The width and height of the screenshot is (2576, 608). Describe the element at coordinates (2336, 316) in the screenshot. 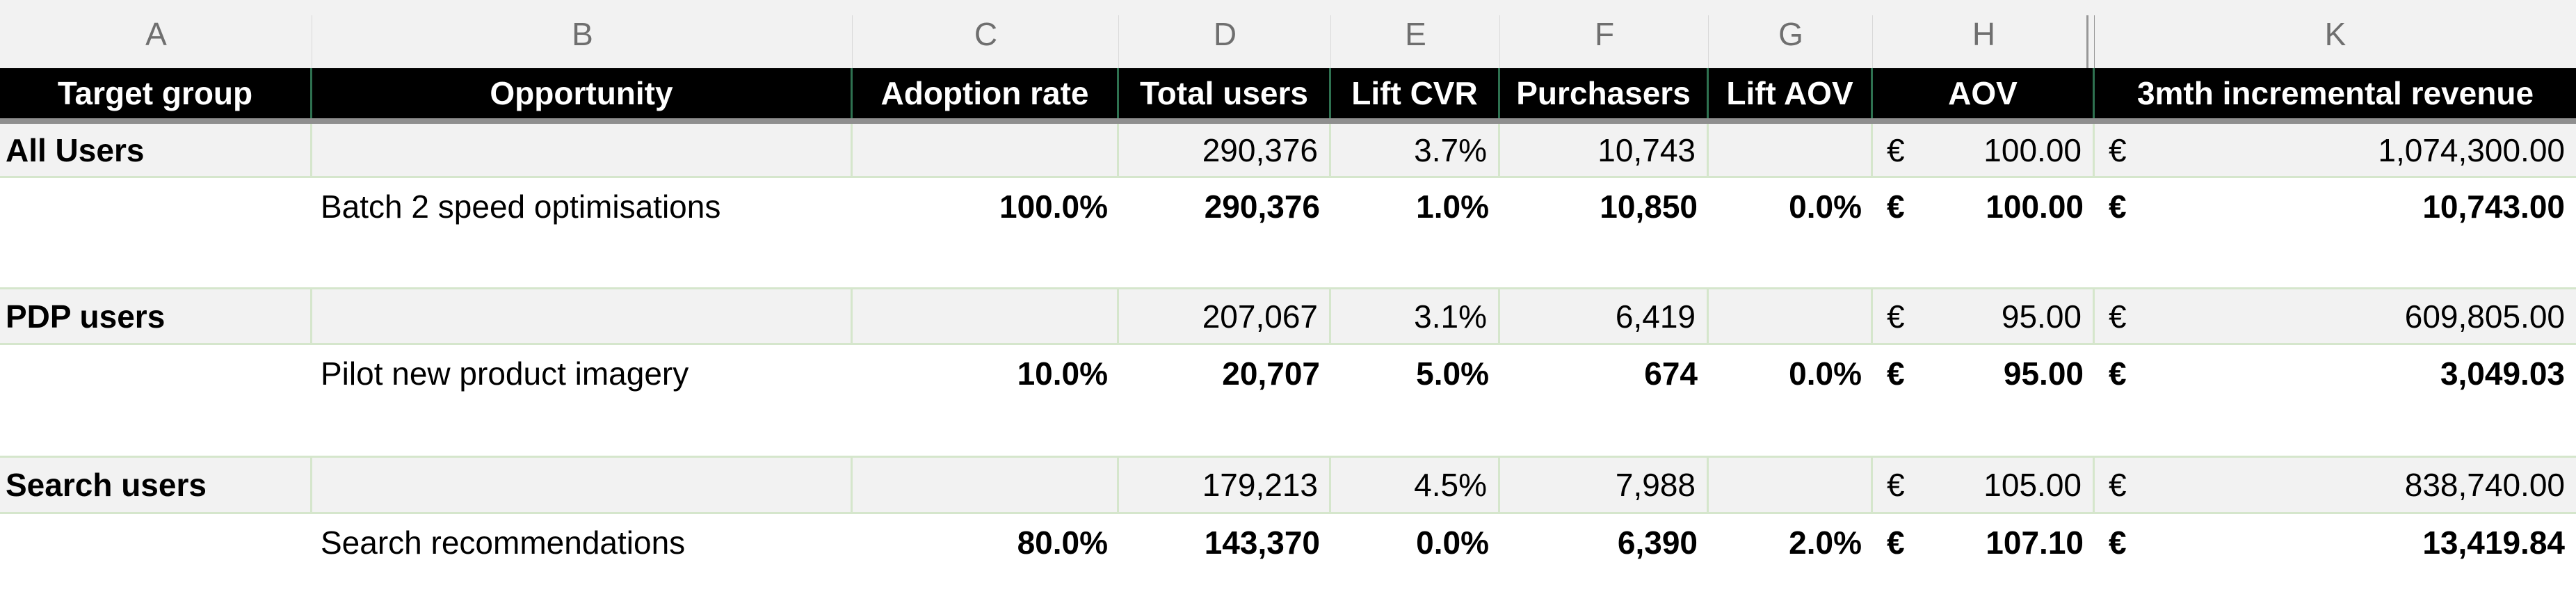

I see `cell-revenue: €609,805.00` at that location.